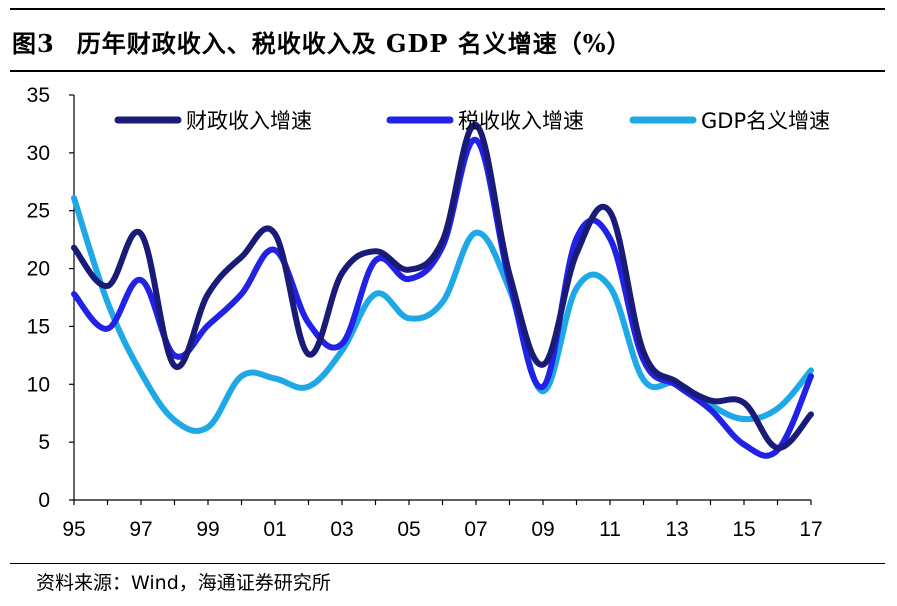 The image size is (897, 606). I want to click on x-tick-label: 97, so click(140, 529).